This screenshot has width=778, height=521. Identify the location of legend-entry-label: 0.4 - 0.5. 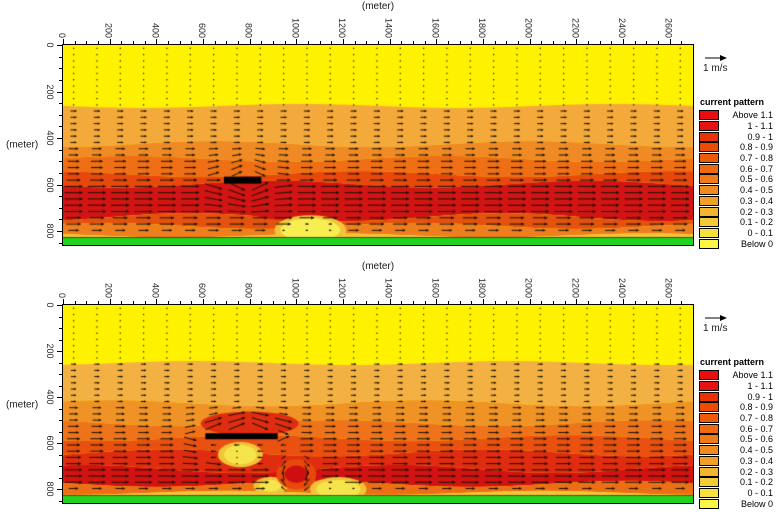
(756, 190).